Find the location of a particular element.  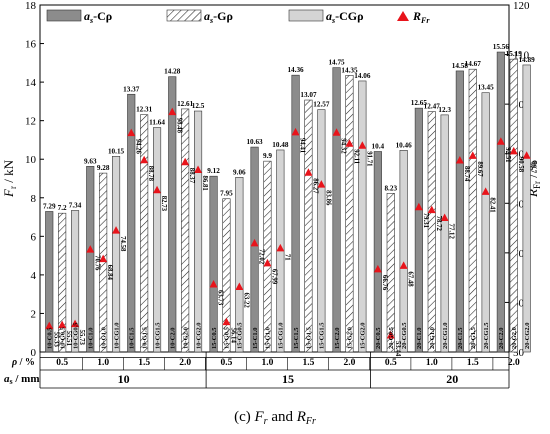

rfr-label-10-C1.5: 94.26 is located at coordinates (137, 147).